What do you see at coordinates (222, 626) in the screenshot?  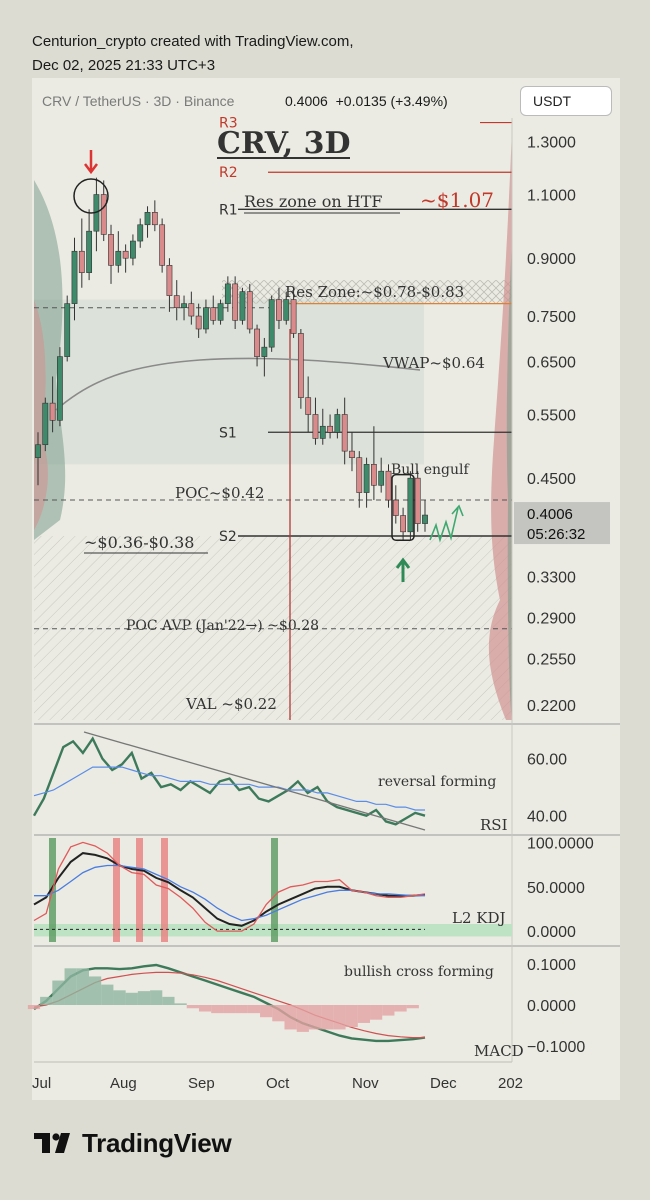 I see `annotation-poc-avp: POC AVP (Jan'22→) ~$0.28` at bounding box center [222, 626].